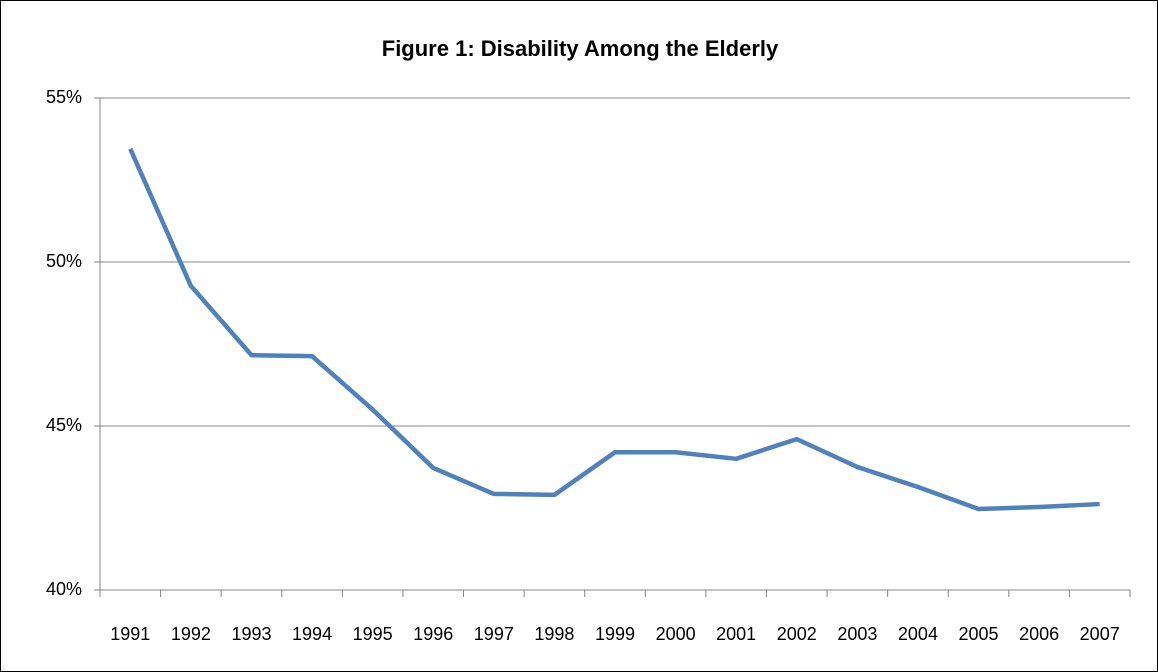 The width and height of the screenshot is (1158, 672). What do you see at coordinates (64, 261) in the screenshot?
I see `y-tick-label: 50%` at bounding box center [64, 261].